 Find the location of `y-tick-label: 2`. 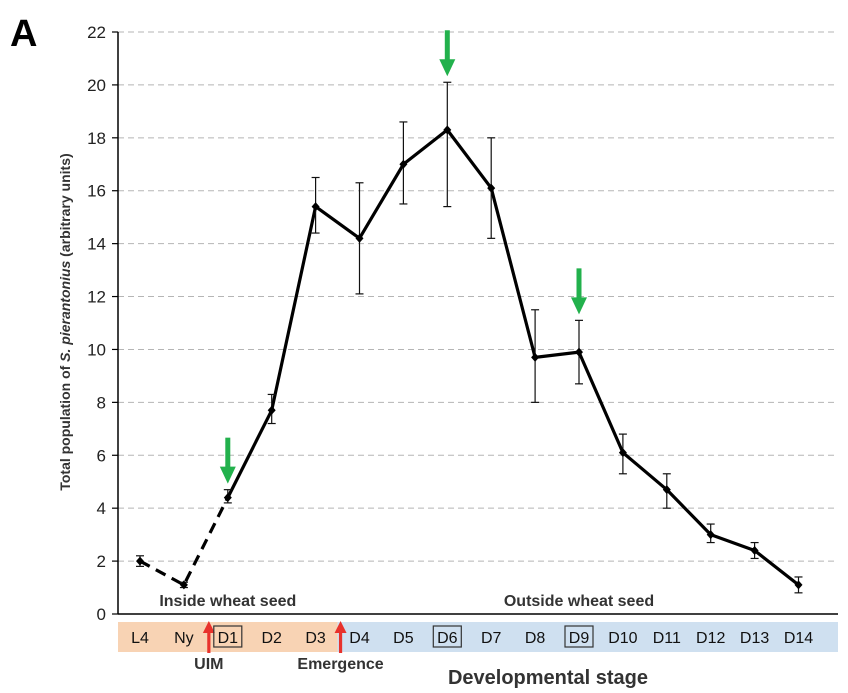

y-tick-label: 2 is located at coordinates (101, 561).